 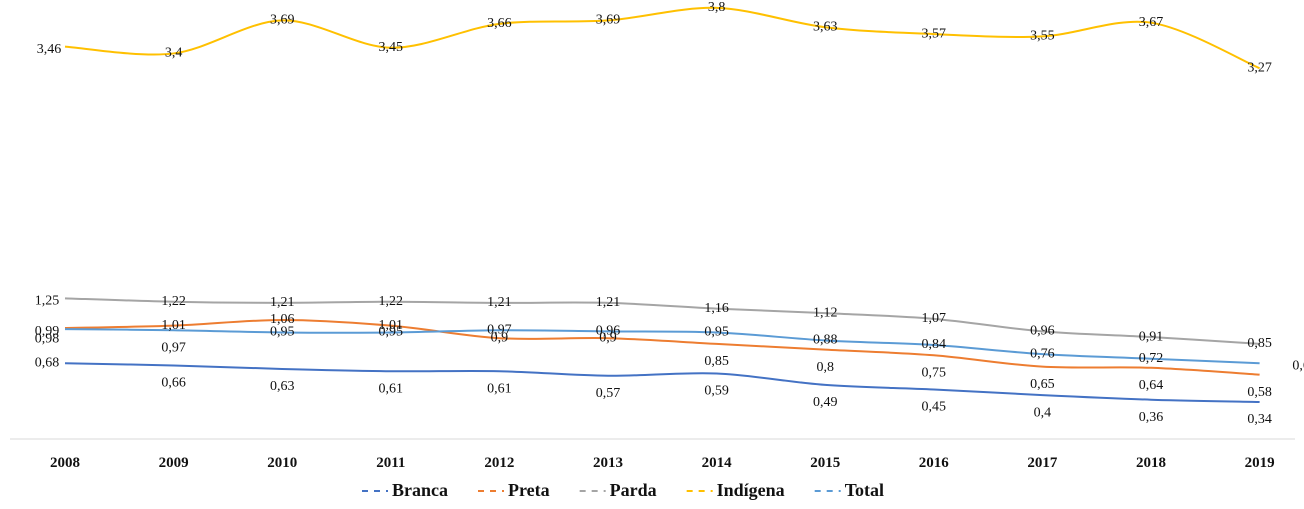 I want to click on data-label: 0,98, so click(x=47, y=338).